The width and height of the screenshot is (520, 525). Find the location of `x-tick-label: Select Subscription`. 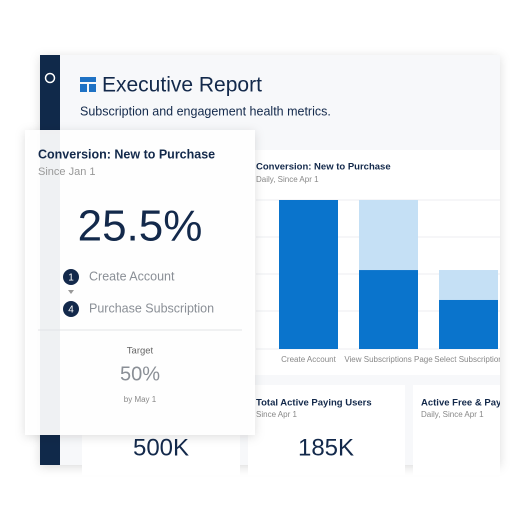

x-tick-label: Select Subscription is located at coordinates (468, 359).